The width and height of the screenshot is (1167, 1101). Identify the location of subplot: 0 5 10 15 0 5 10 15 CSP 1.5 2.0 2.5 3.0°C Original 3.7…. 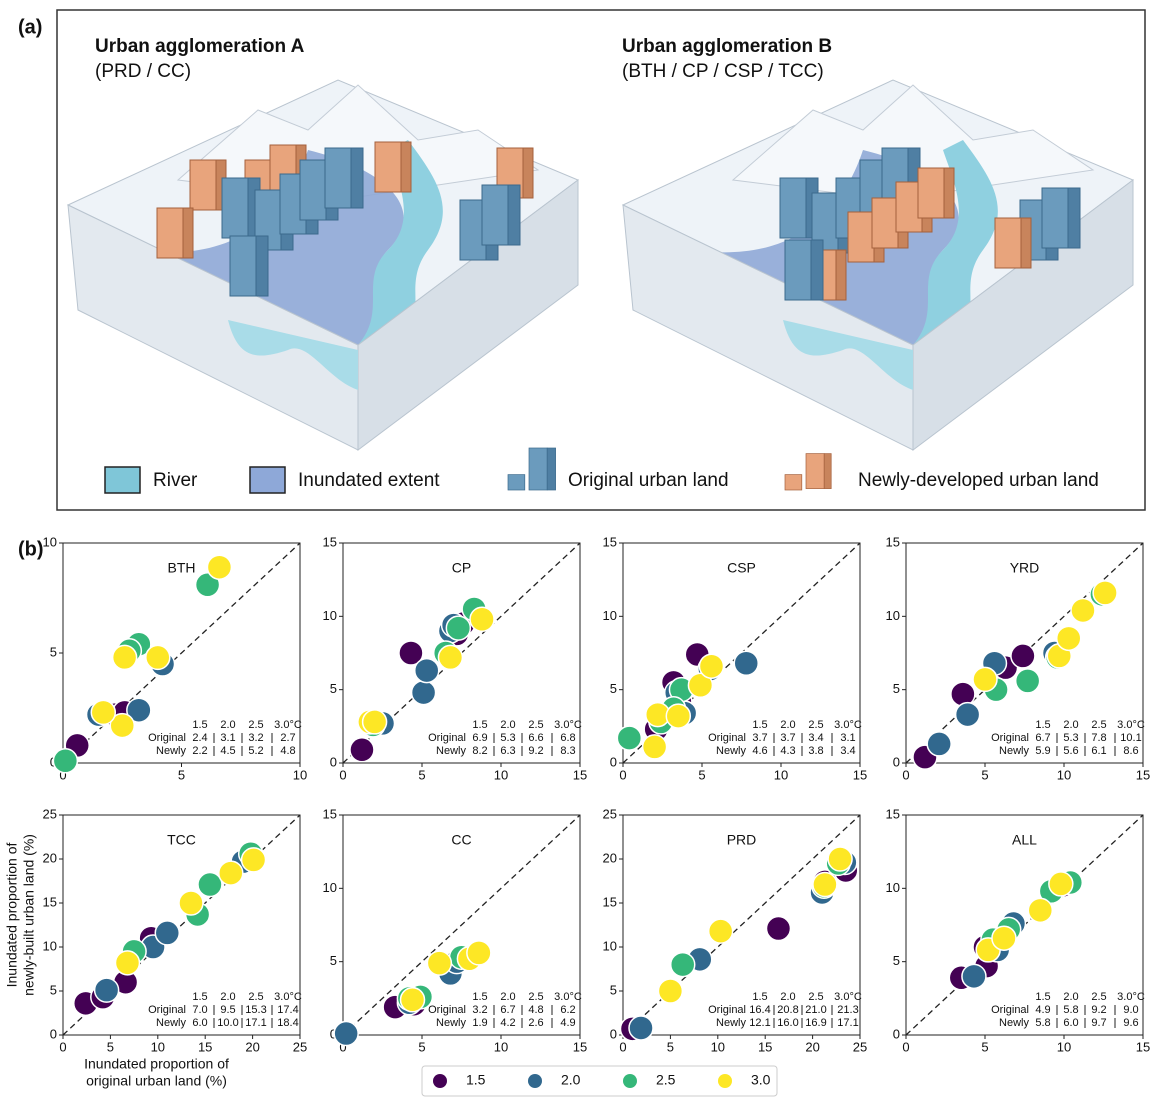
(735, 658).